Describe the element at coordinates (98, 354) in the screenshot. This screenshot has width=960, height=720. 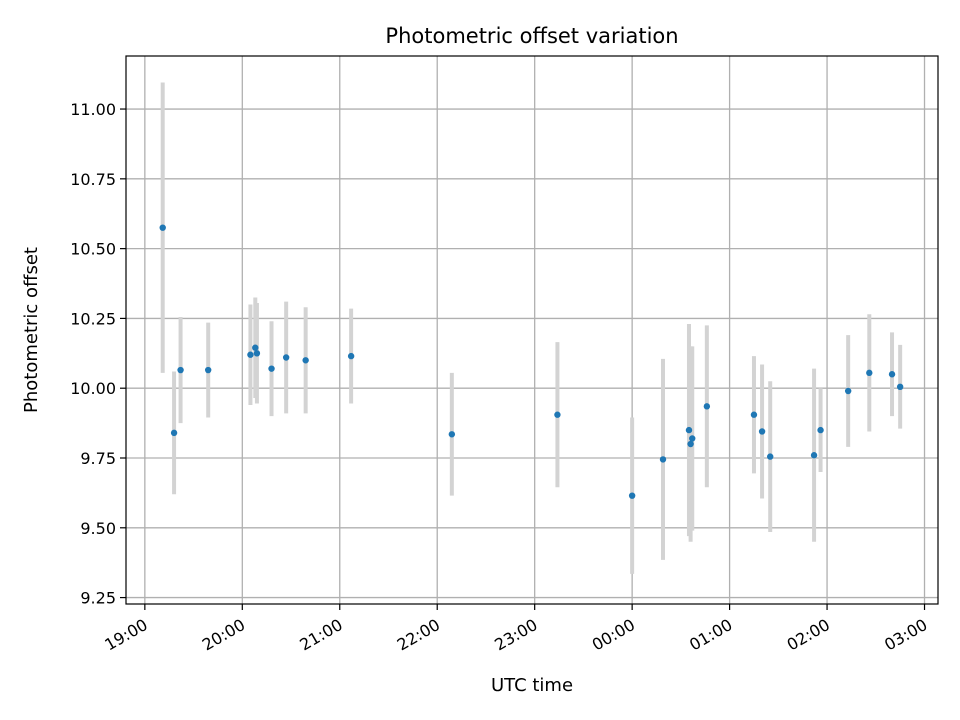
I see `y-axis: 9.25 9.50 9.75 10.00 10.25 10.50 10.75 11.00` at that location.